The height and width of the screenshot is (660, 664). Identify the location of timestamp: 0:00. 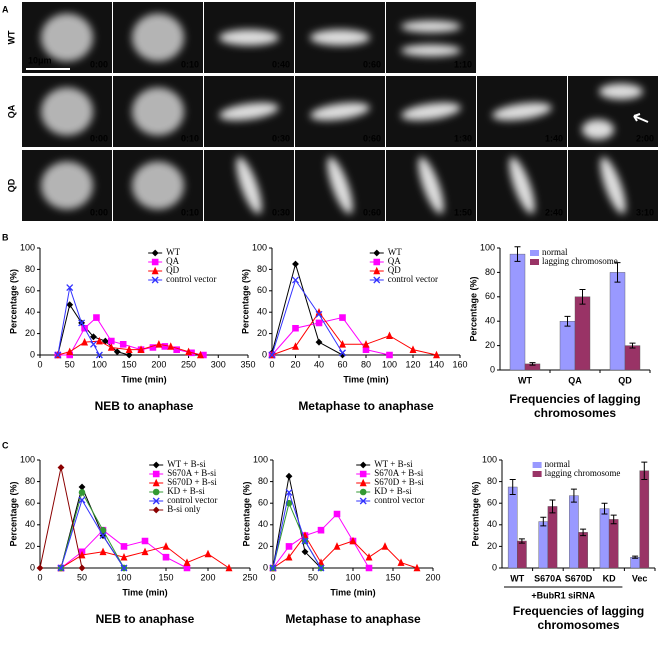
(99, 212).